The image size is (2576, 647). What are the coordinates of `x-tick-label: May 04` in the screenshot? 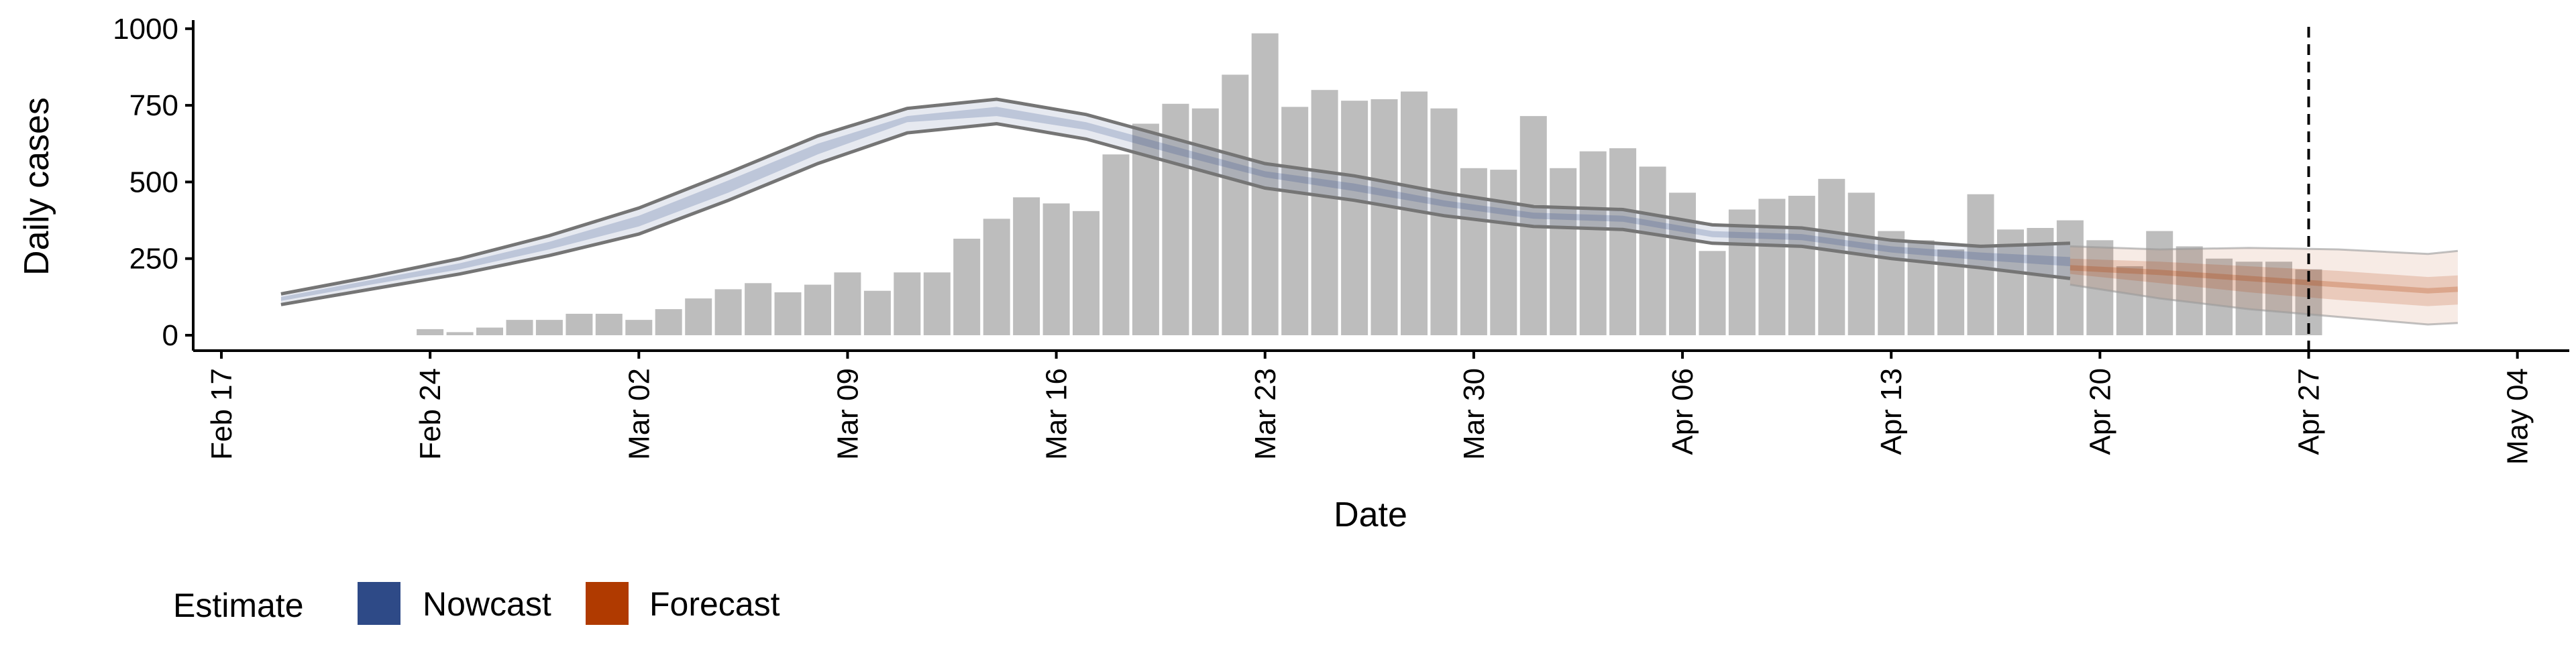 It's located at (2518, 417).